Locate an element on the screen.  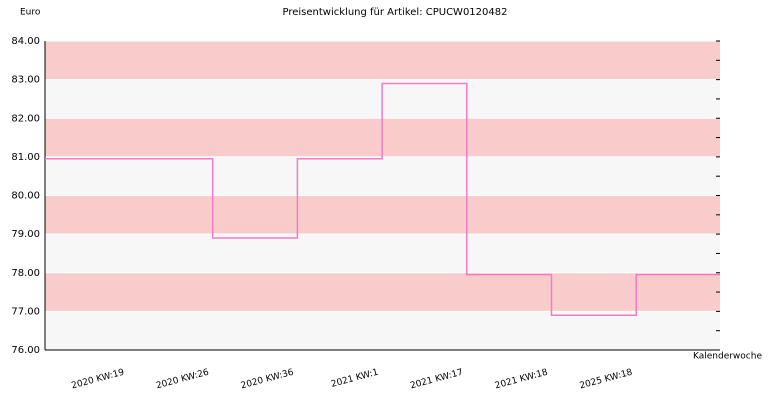
x-tick-label: 2020 KW:26 is located at coordinates (182, 380).